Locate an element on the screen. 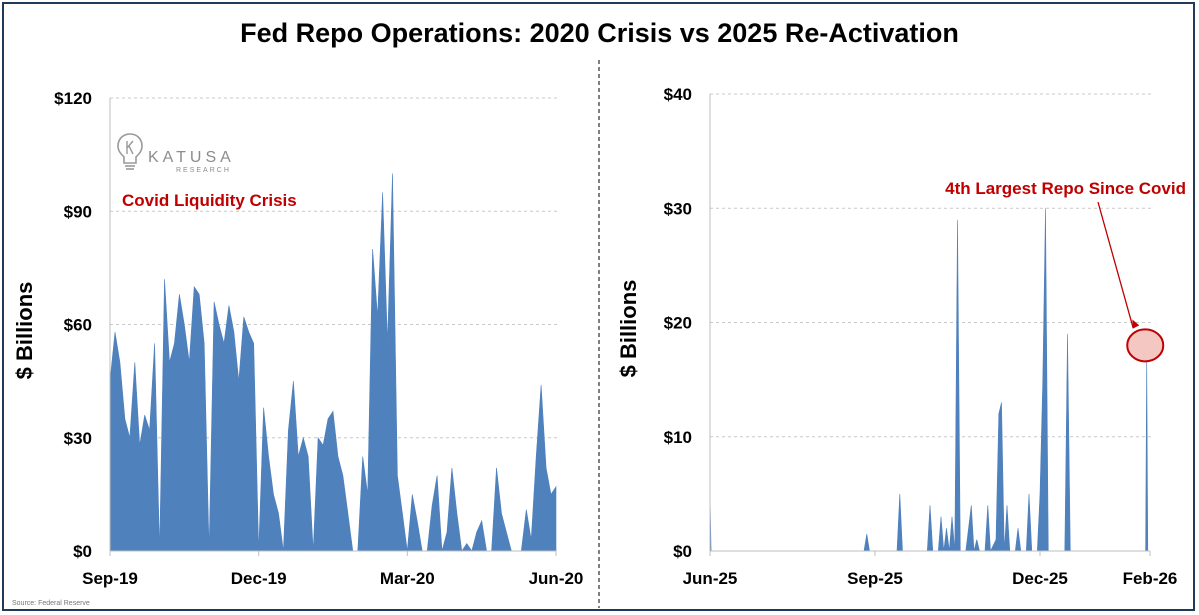 The image size is (1199, 615). x-tick-label: Jun-25 is located at coordinates (710, 578).